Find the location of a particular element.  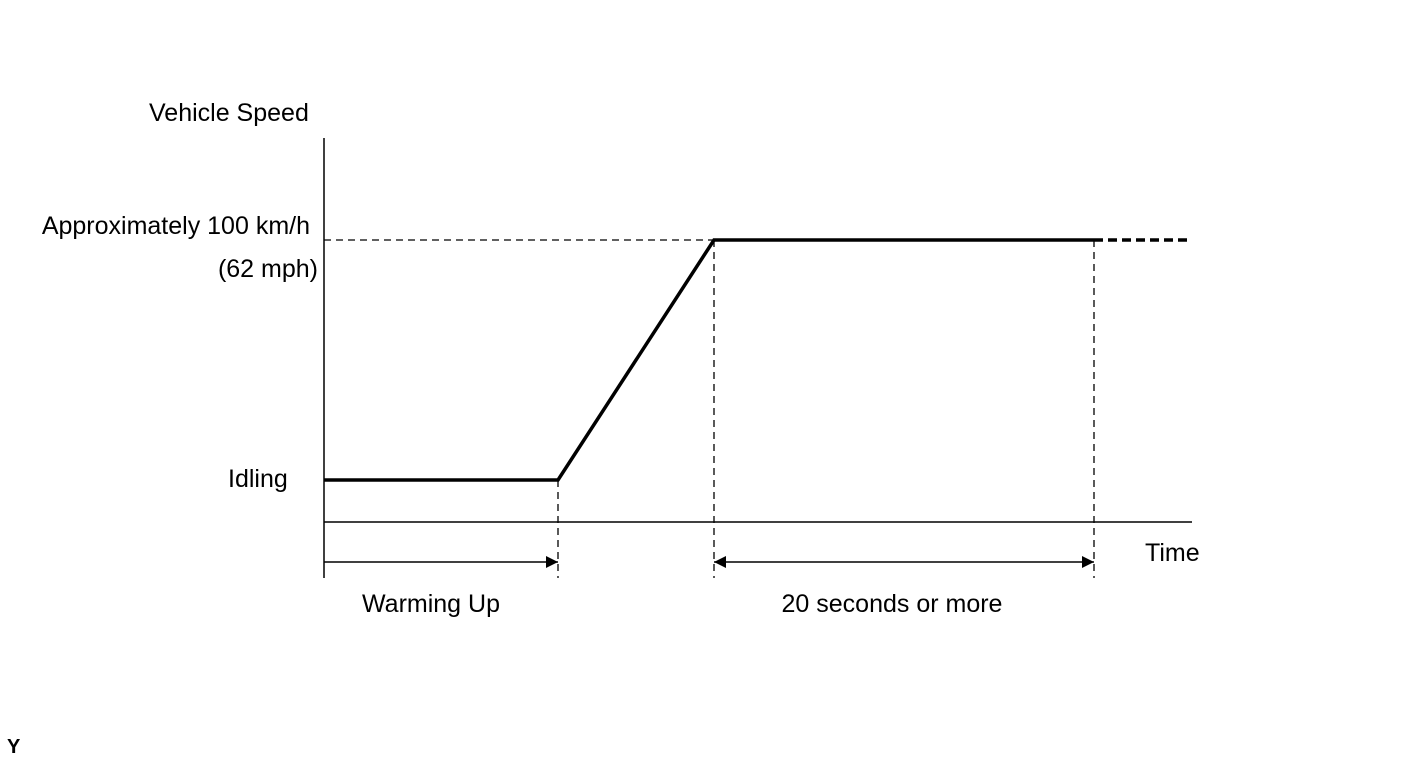

y-axis-label: Vehicle Speed is located at coordinates (229, 113).